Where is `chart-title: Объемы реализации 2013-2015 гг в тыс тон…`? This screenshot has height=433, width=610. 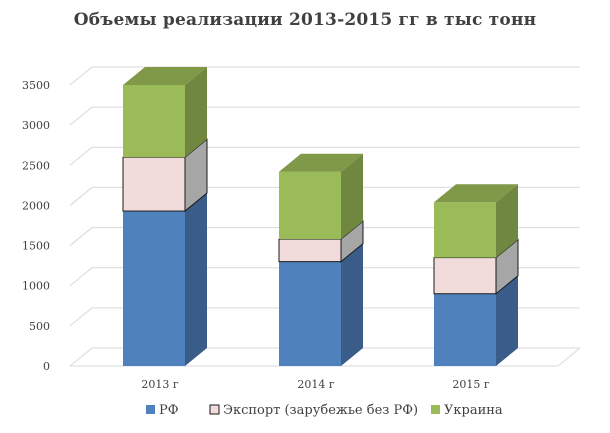 chart-title: Объемы реализации 2013-2015 гг в тыс тон… is located at coordinates (305, 20).